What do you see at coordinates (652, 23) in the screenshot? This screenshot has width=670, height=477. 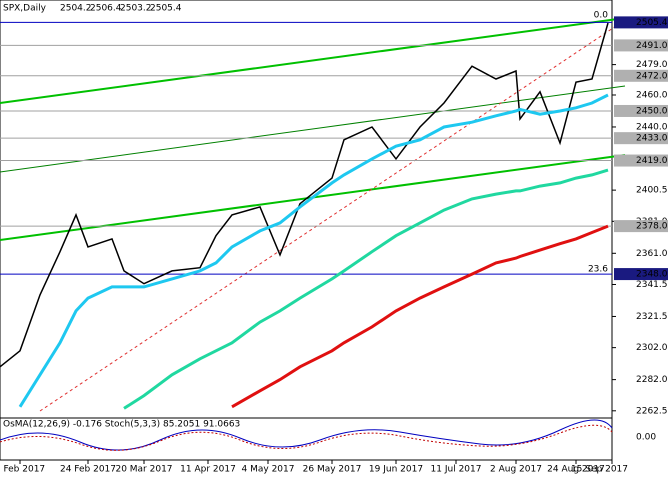 I see `level-label: 2505.4` at bounding box center [652, 23].